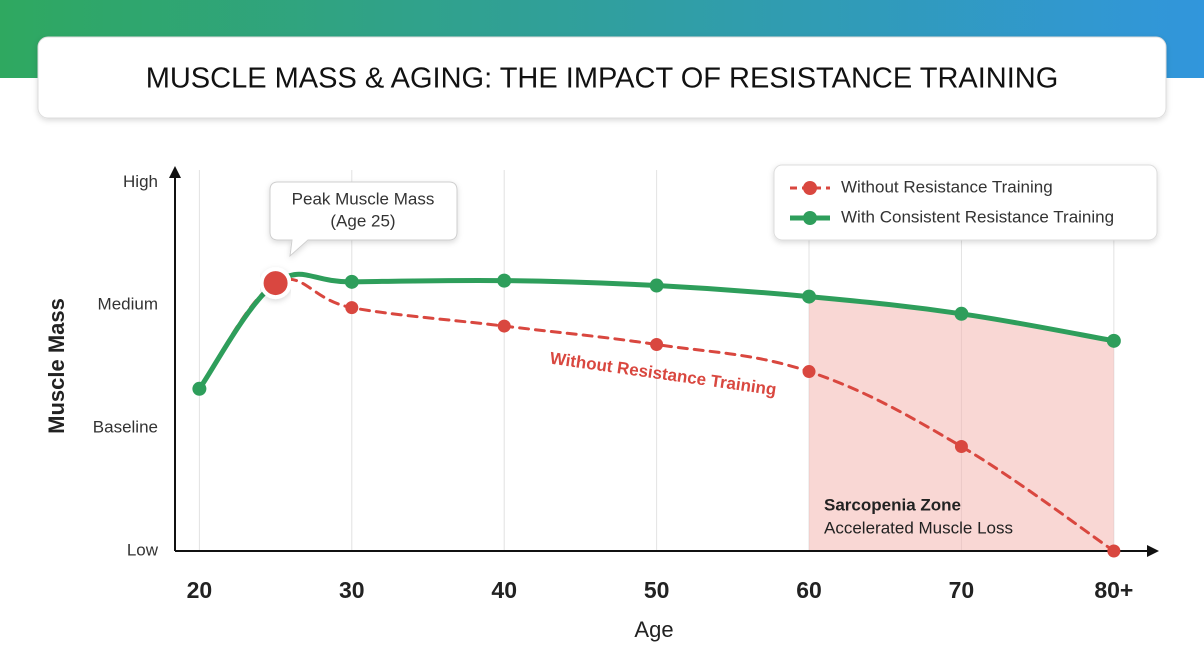  I want to click on peak-callout-text: Peak Muscle Mass, so click(363, 198).